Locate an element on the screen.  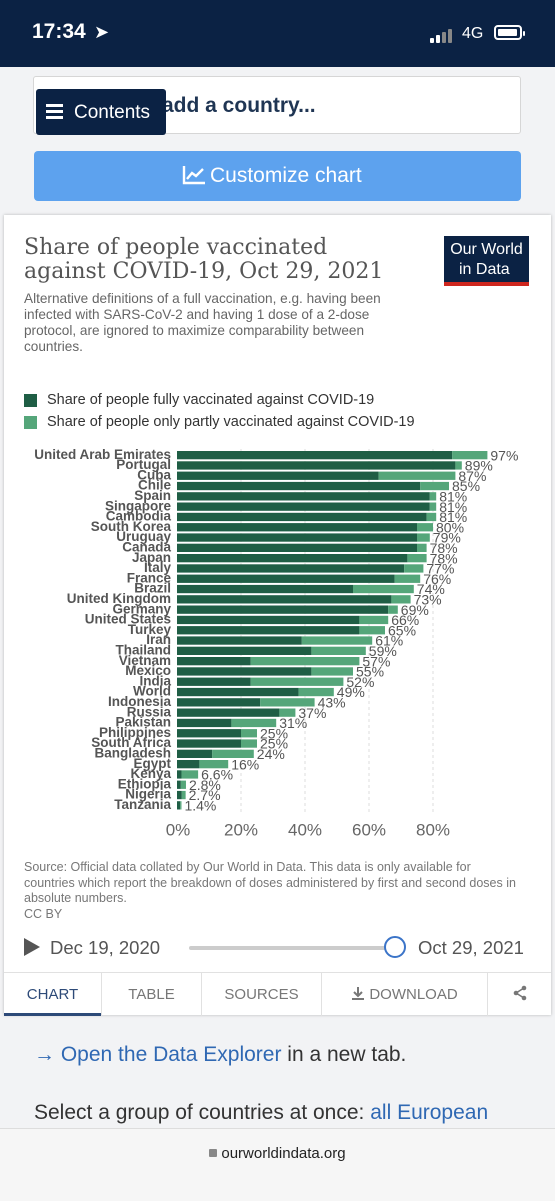
data-explorer-link: Open the Data Explorer is located at coordinates (171, 1054).